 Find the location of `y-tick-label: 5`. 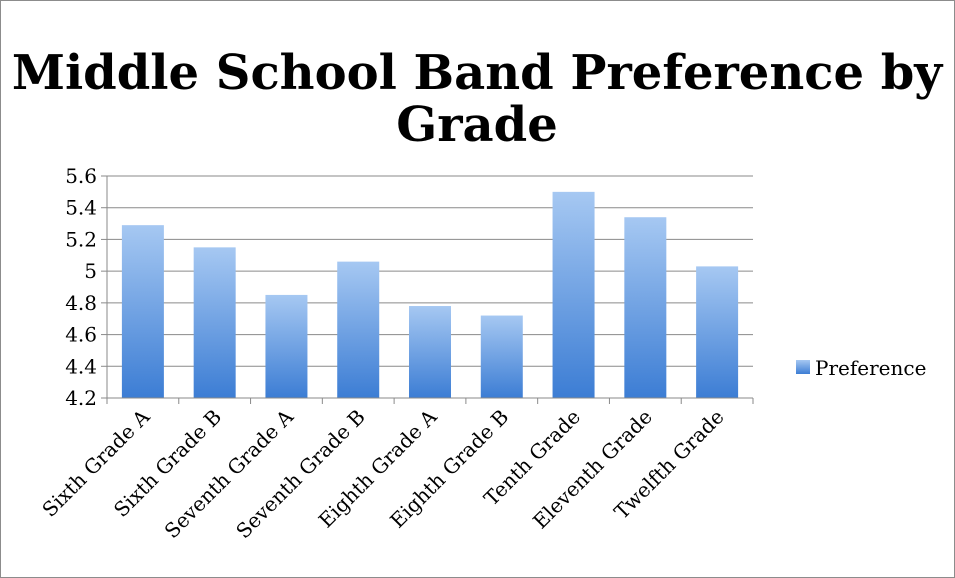

y-tick-label: 5 is located at coordinates (90, 271).